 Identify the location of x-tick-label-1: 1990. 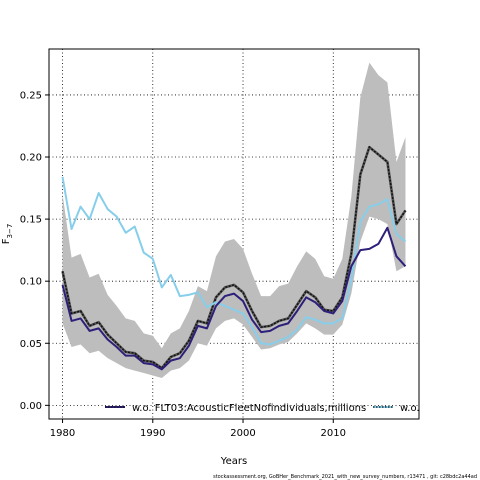
(152, 433).